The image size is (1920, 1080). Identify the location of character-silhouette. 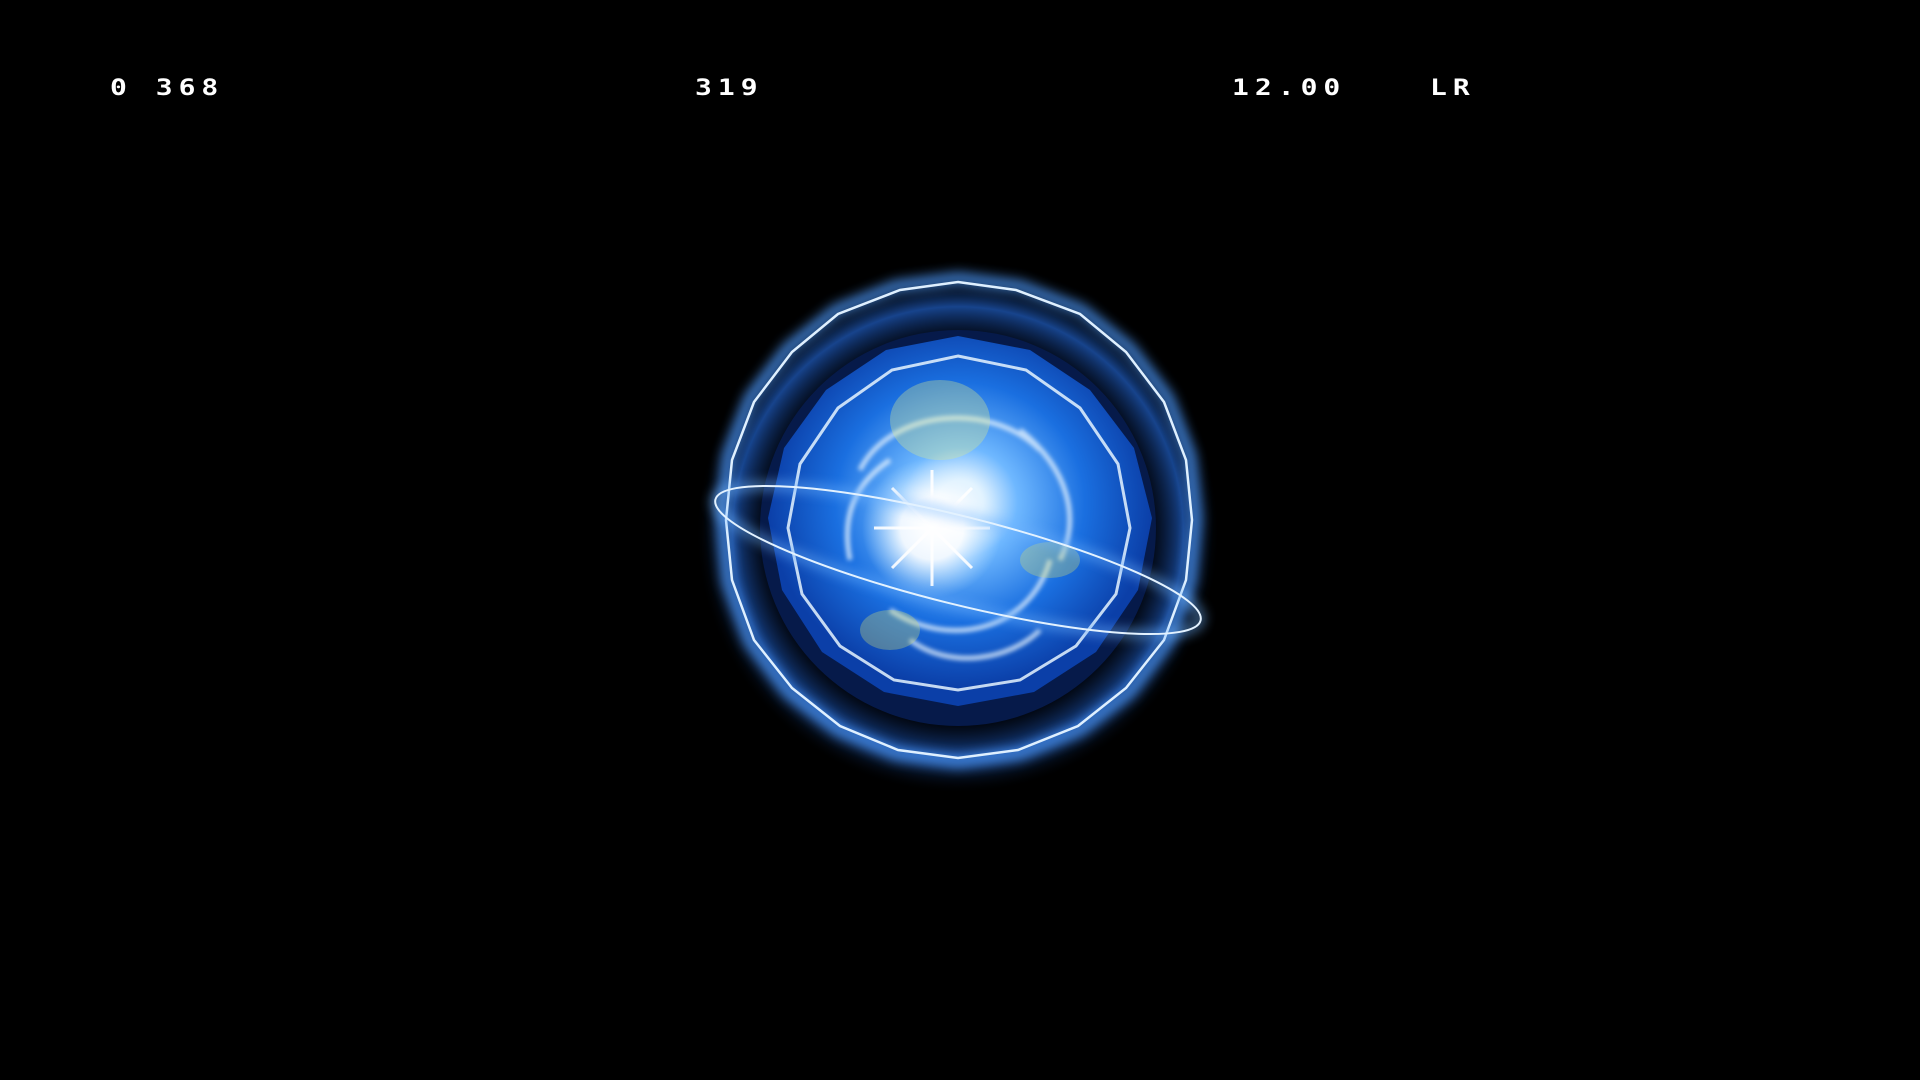
(970, 515).